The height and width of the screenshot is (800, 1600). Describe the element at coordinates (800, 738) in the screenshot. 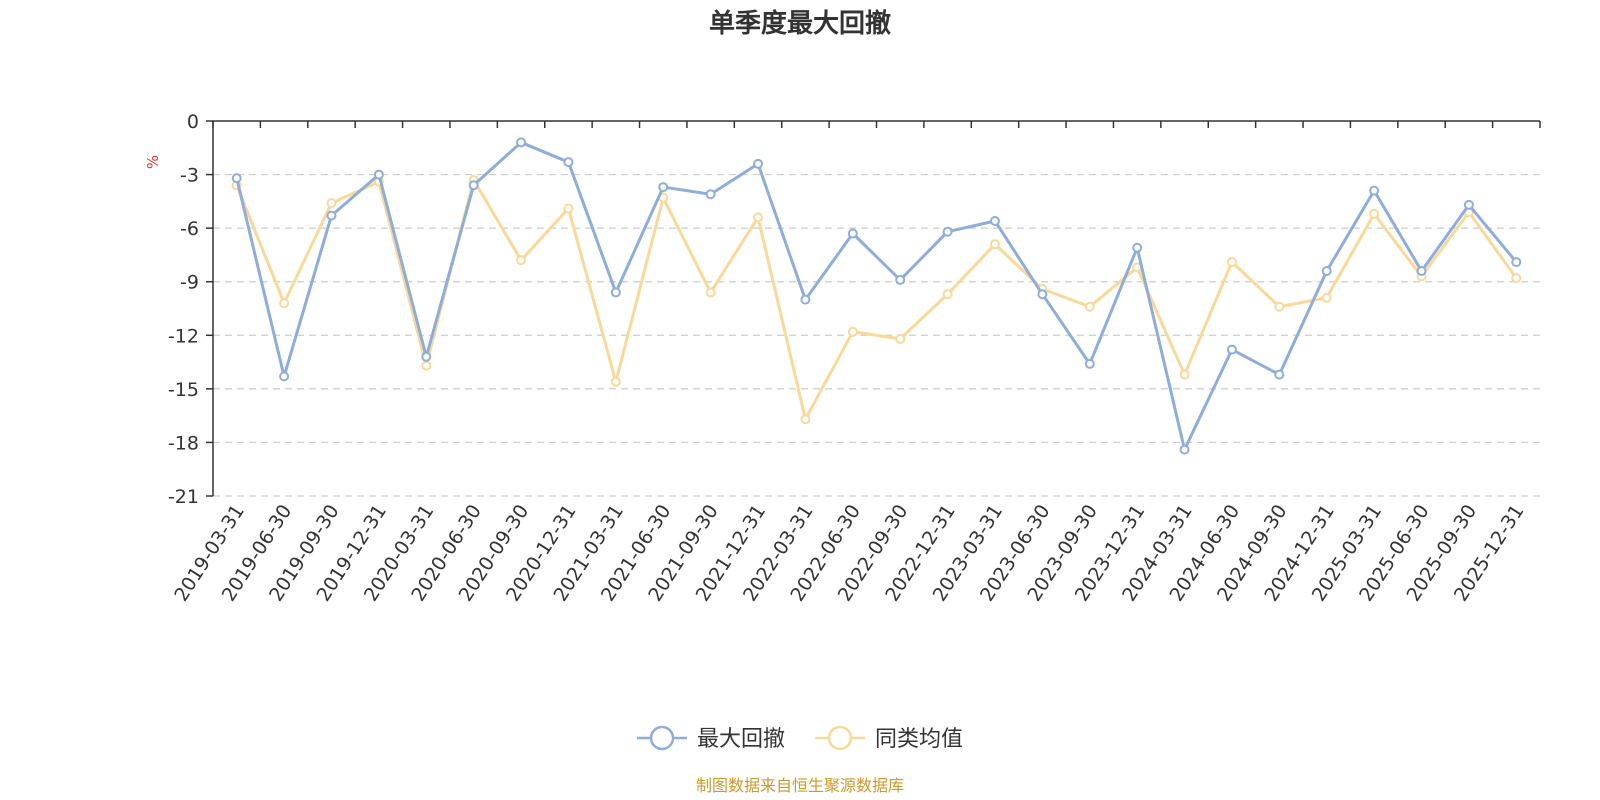

I see `legend: 最大回撤 同类均值` at that location.